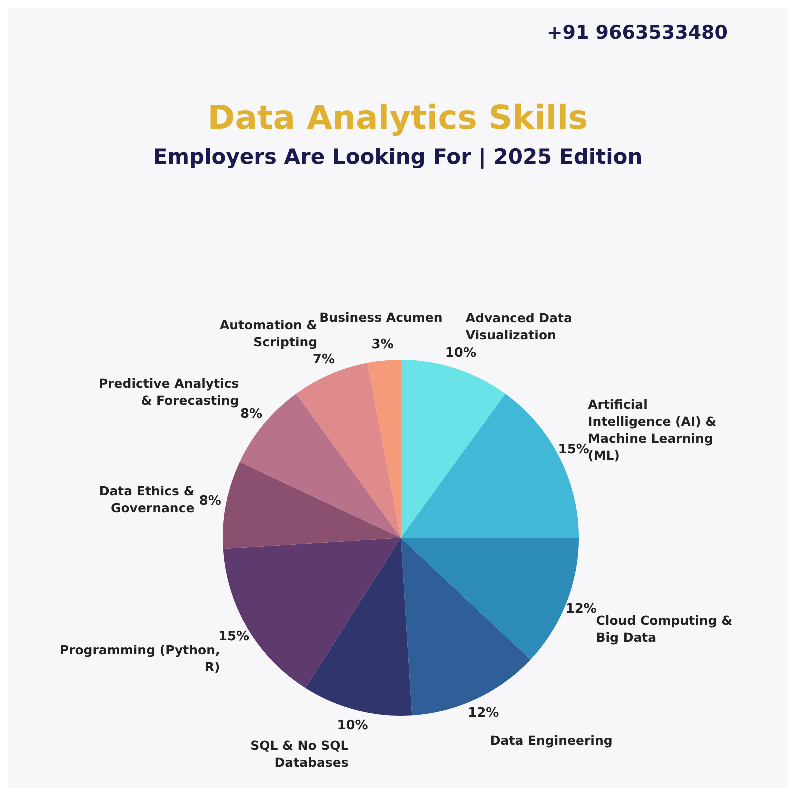 The width and height of the screenshot is (800, 800). I want to click on slice-label: Cloud Computing & Big Data, so click(664, 628).